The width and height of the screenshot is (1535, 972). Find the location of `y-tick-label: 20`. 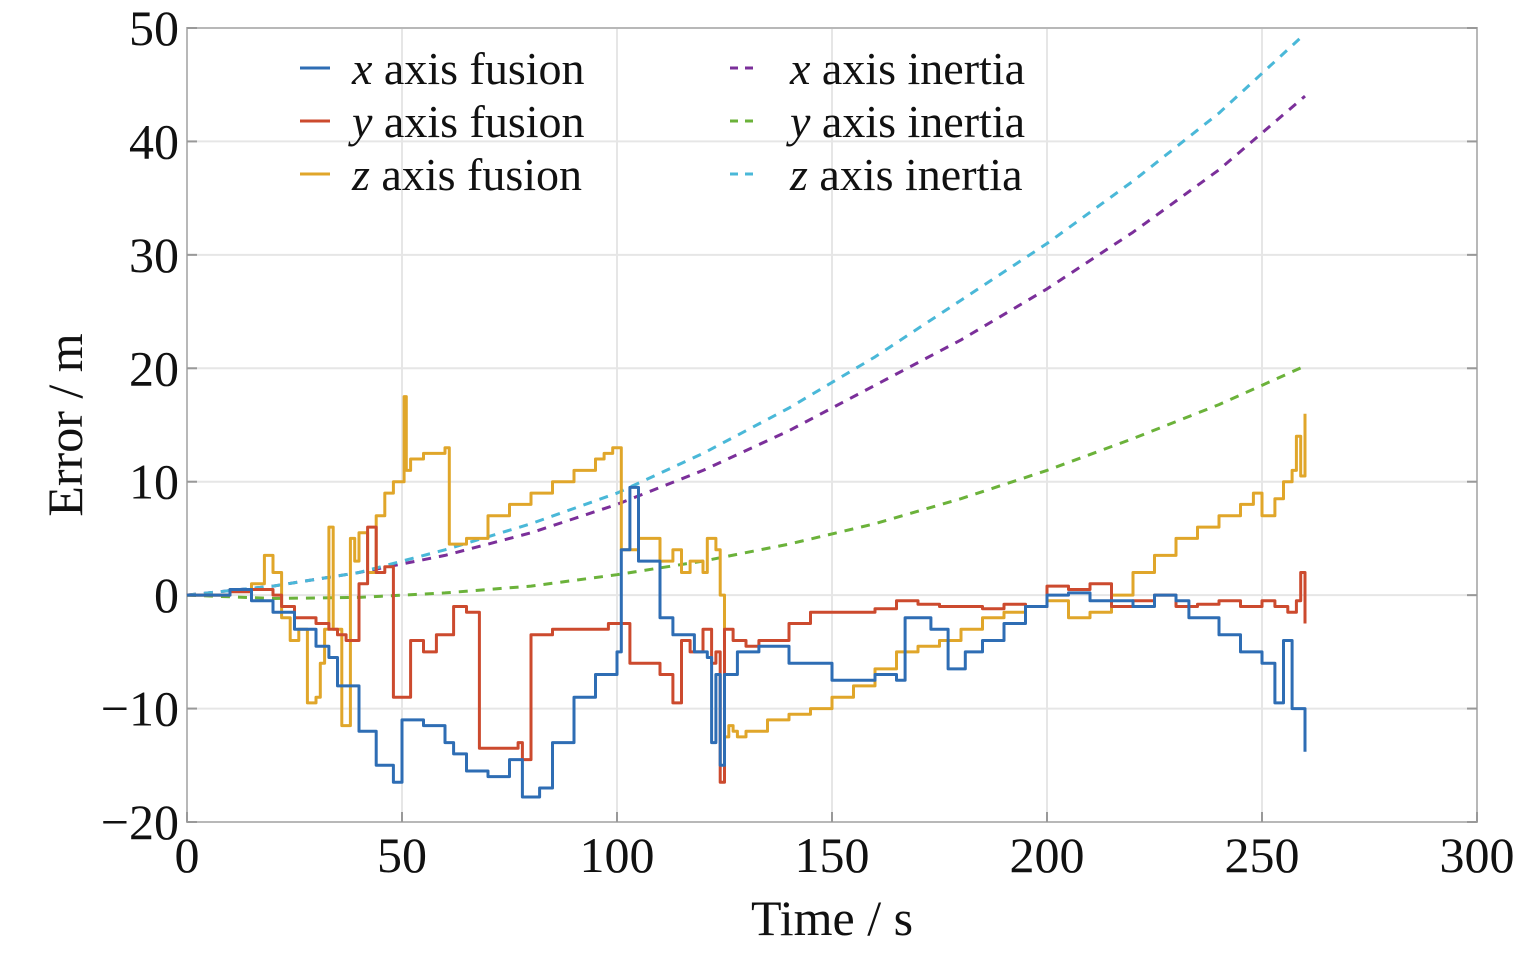

y-tick-label: 20 is located at coordinates (154, 368).